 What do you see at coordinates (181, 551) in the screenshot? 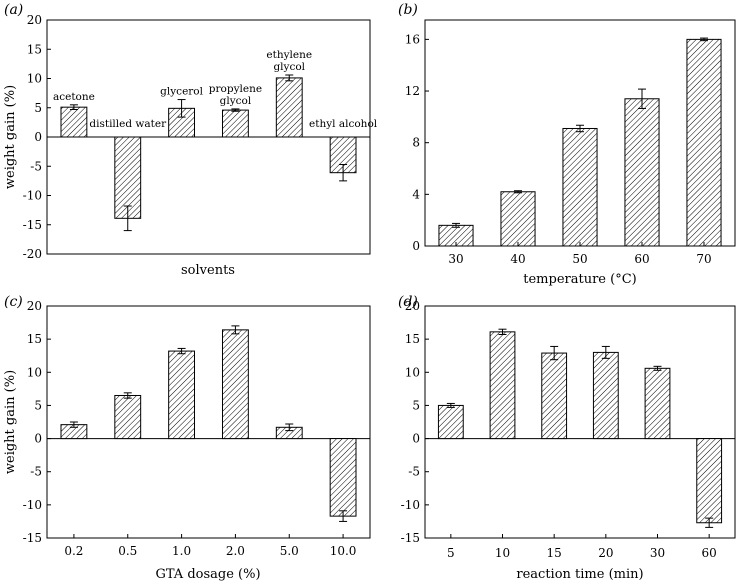
I see `xtick-label: 1.0` at bounding box center [181, 551].